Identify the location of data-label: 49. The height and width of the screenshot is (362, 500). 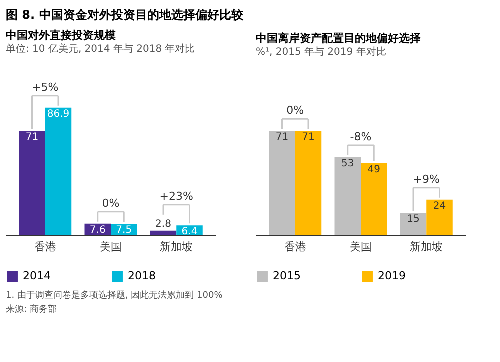
(374, 170).